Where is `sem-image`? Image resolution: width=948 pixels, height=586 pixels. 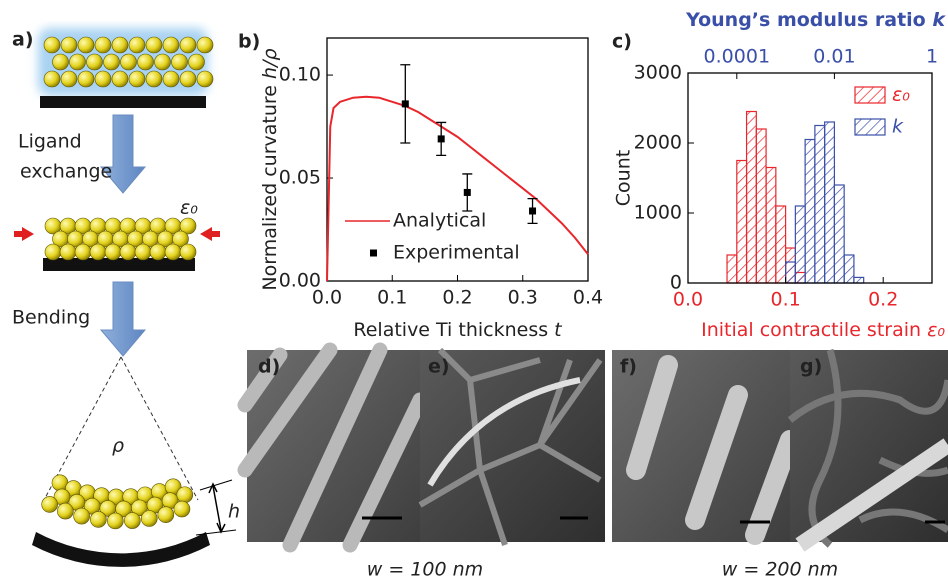 sem-image is located at coordinates (869, 446).